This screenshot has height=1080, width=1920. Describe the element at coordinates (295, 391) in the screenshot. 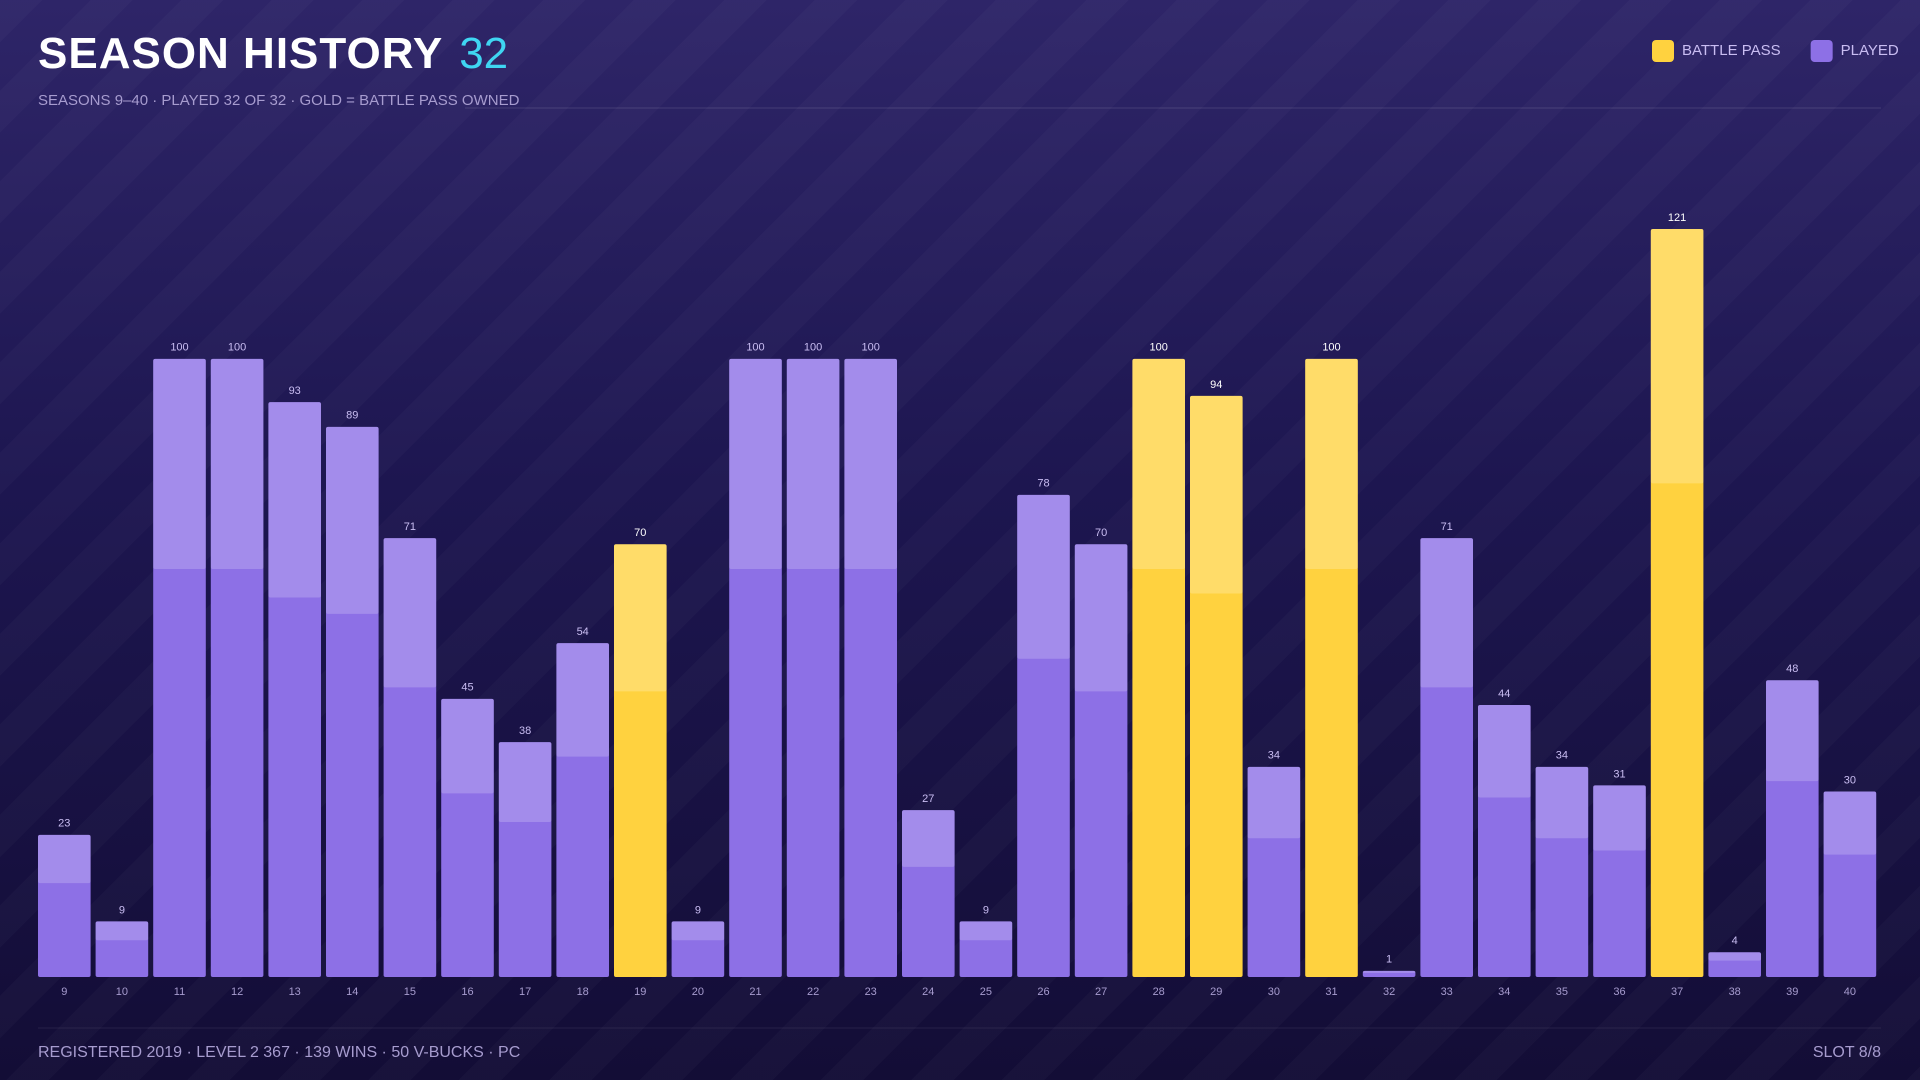

I see `value-label: 93` at that location.